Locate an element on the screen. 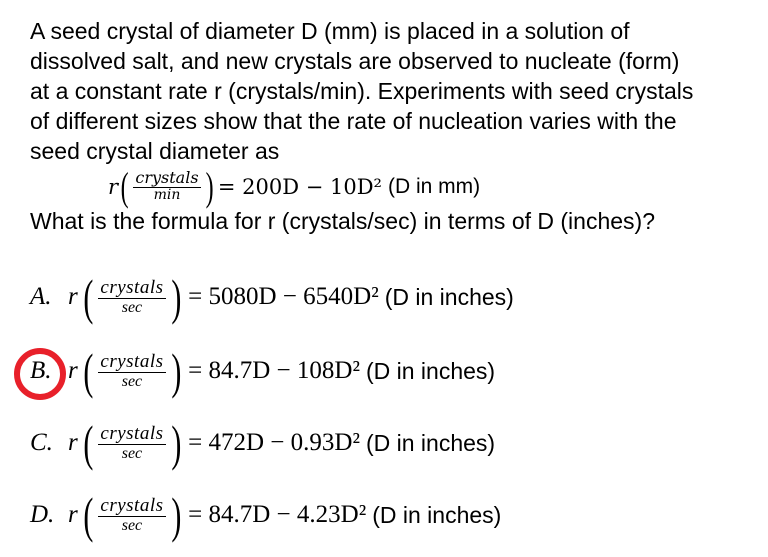 This screenshot has height=557, width=768. option-rhs: = 84.7D − 108D² is located at coordinates (274, 370).